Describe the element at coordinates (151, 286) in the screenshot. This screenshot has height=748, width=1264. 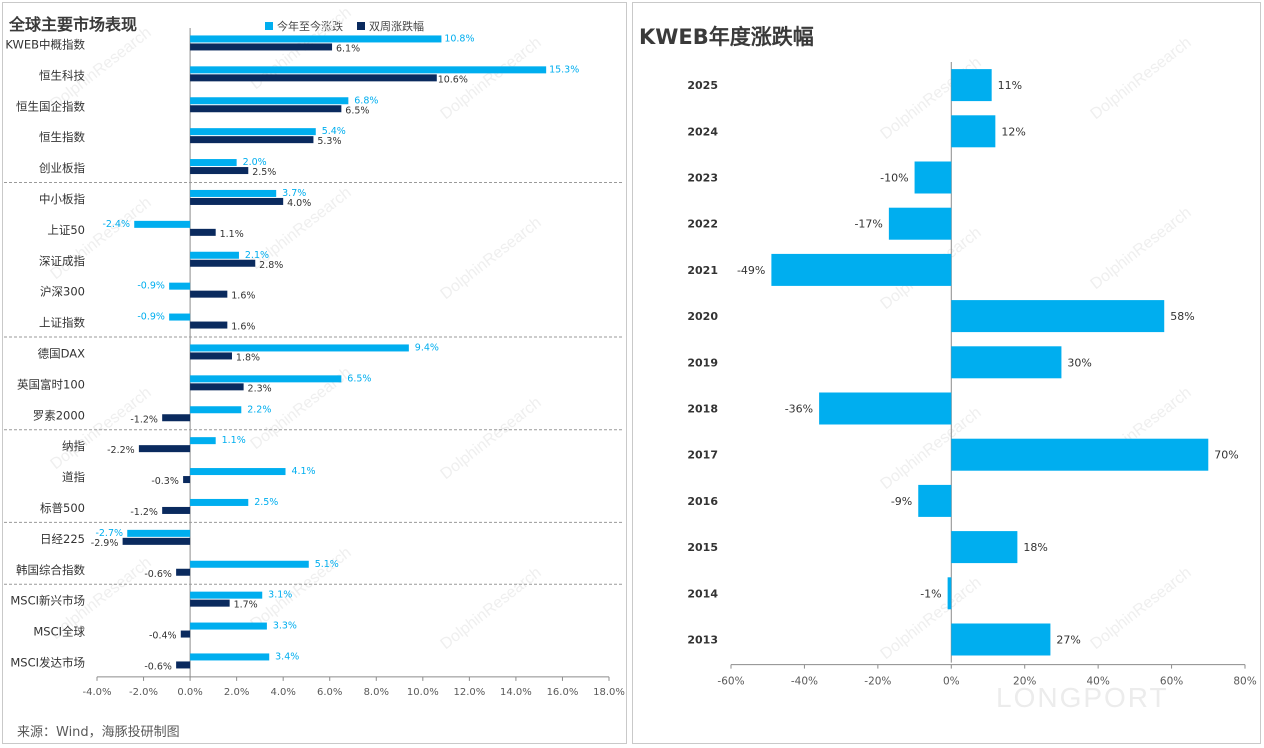
I see `data-label-ytd: -0.9%` at that location.